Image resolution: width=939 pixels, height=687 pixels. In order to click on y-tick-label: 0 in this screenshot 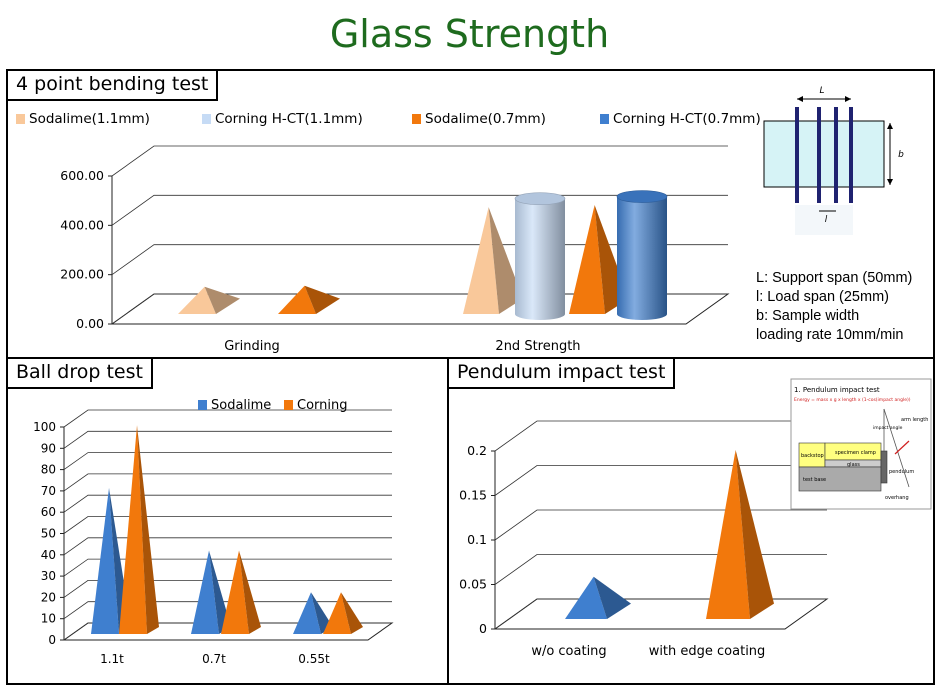, I will do `click(483, 628)`.